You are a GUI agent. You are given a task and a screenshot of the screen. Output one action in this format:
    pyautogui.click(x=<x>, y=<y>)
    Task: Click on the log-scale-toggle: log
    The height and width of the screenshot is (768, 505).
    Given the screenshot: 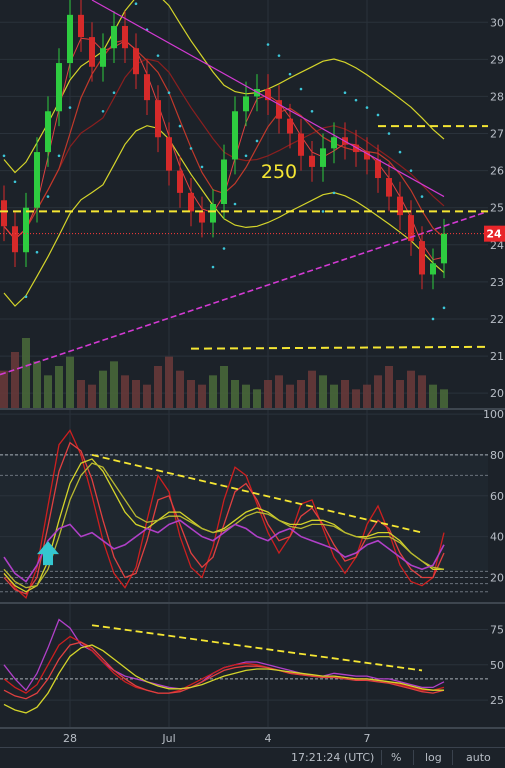 What is the action you would take?
    pyautogui.click(x=433, y=757)
    